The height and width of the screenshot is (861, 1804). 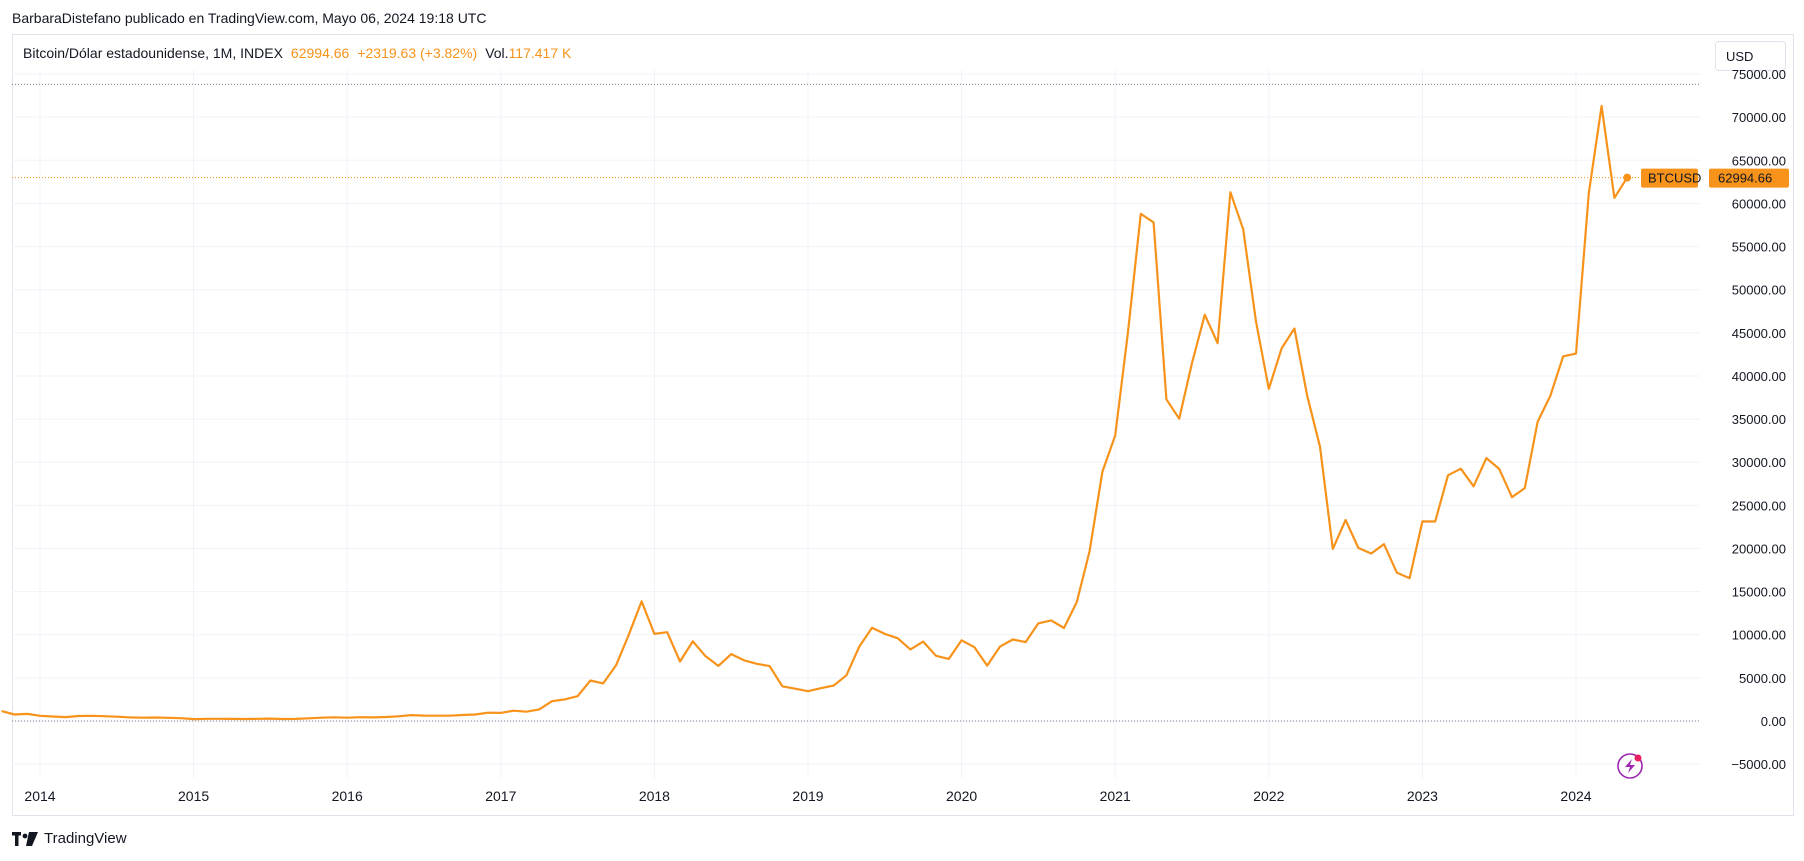 What do you see at coordinates (1575, 796) in the screenshot?
I see `x-tick-label: 2024` at bounding box center [1575, 796].